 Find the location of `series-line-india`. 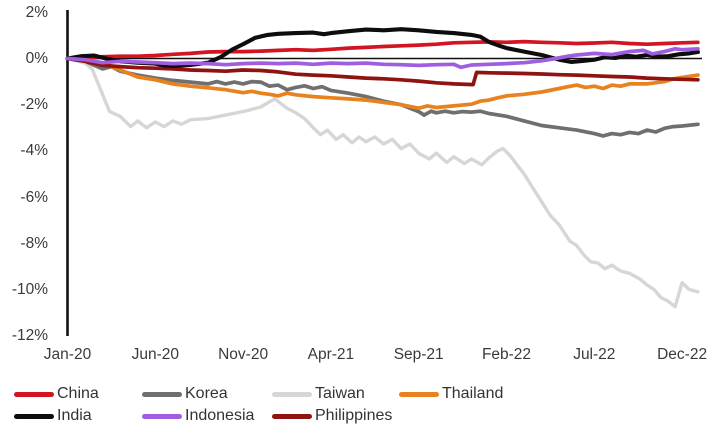

series-line-india is located at coordinates (382, 47).